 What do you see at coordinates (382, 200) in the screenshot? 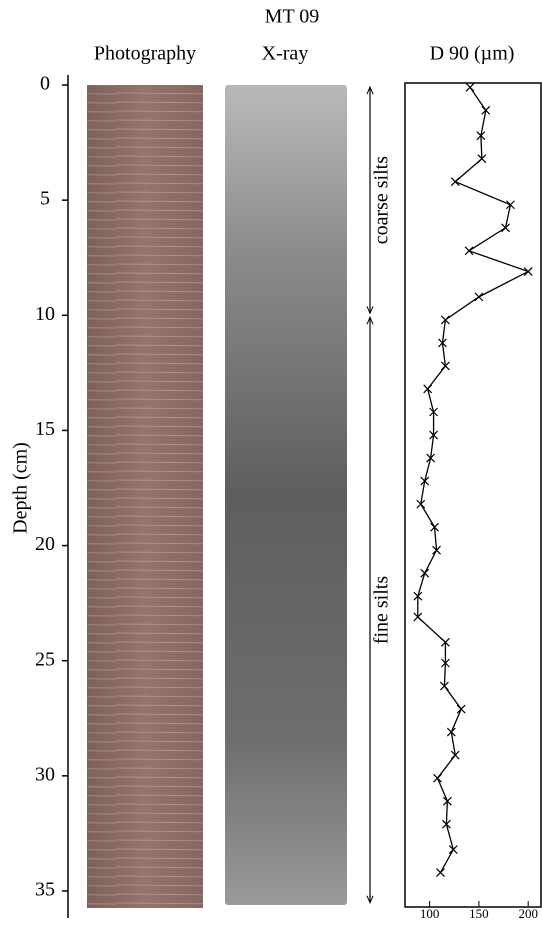
I see `zone-label: coarse silts` at bounding box center [382, 200].